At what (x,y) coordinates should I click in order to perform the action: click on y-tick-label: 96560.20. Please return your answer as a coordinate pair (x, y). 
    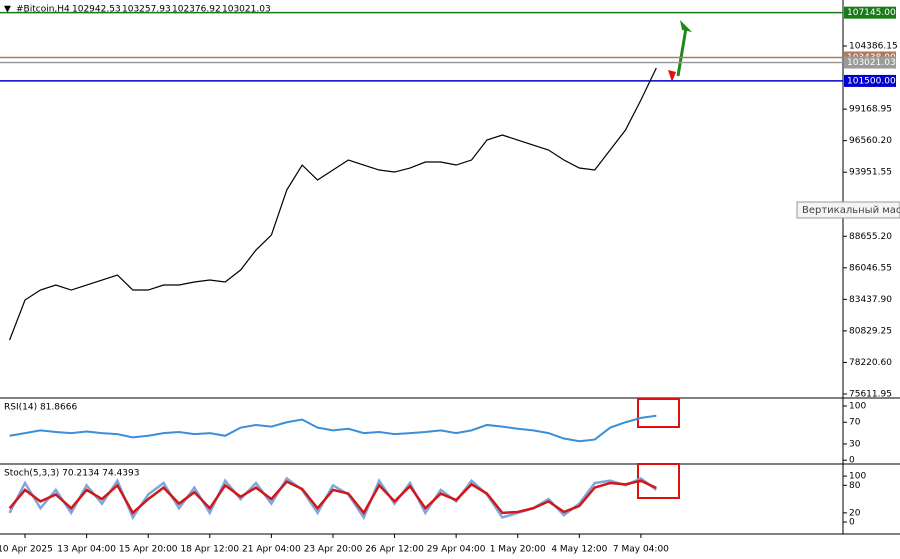
    Looking at the image, I should click on (870, 141).